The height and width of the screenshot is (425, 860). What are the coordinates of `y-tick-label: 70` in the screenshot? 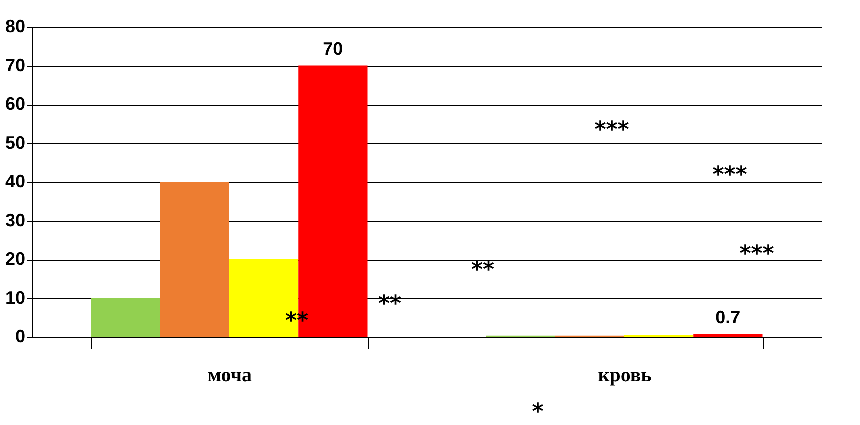 It's located at (15, 65).